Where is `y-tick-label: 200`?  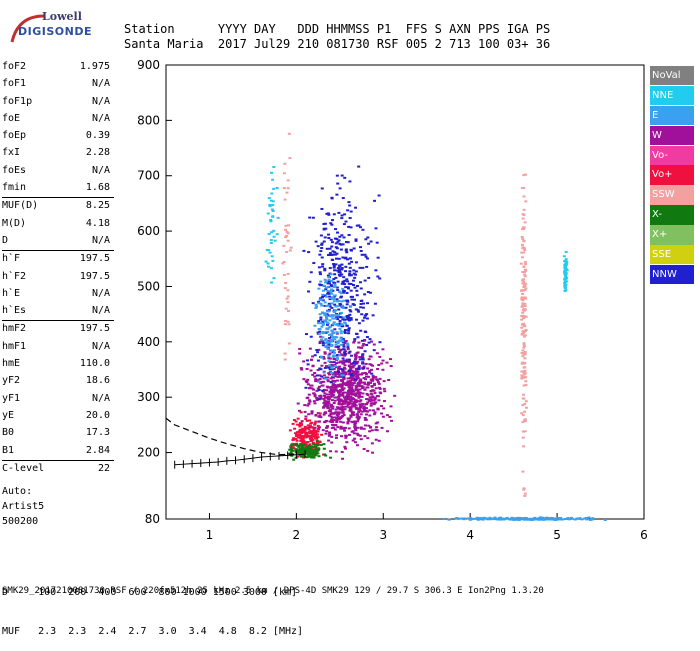 y-tick-label: 200 is located at coordinates (148, 453).